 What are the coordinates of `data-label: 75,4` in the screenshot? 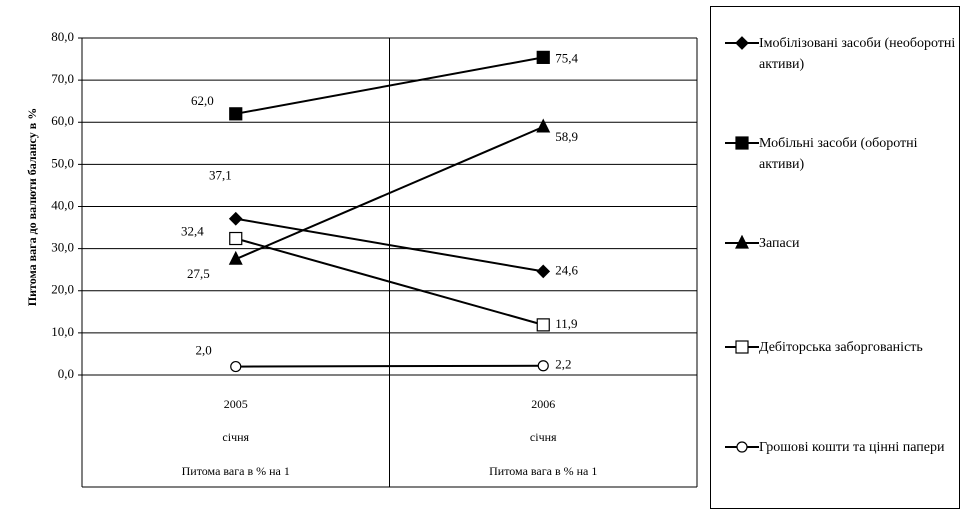 It's located at (566, 57).